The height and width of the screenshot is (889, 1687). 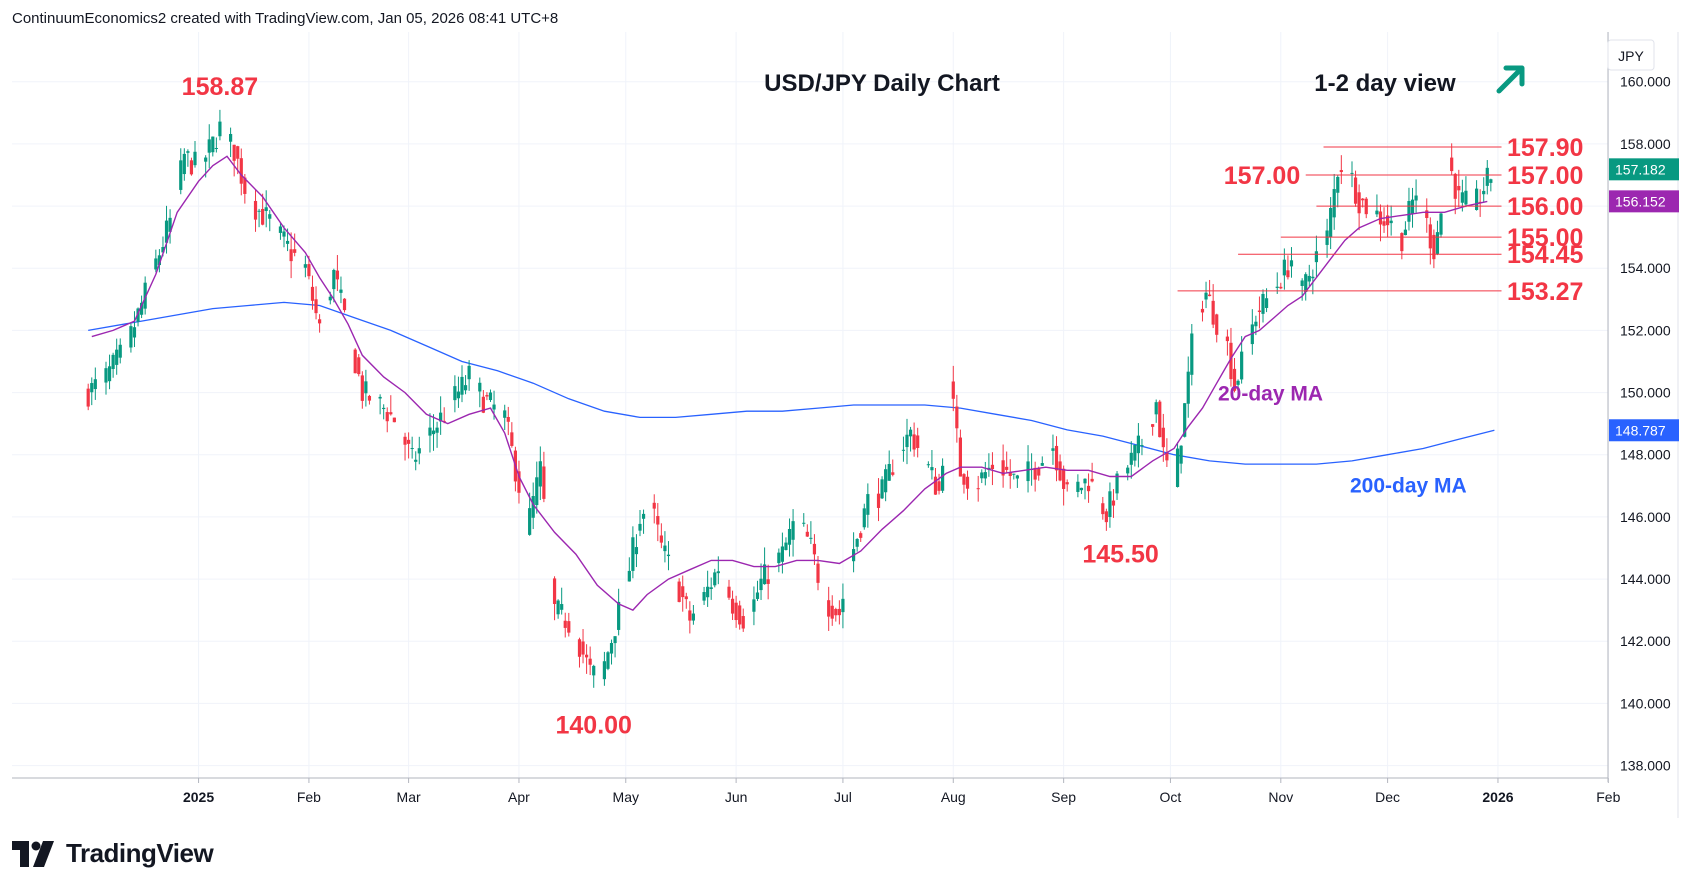 What do you see at coordinates (1408, 485) in the screenshot?
I see `ma200-label: 200-day MA` at bounding box center [1408, 485].